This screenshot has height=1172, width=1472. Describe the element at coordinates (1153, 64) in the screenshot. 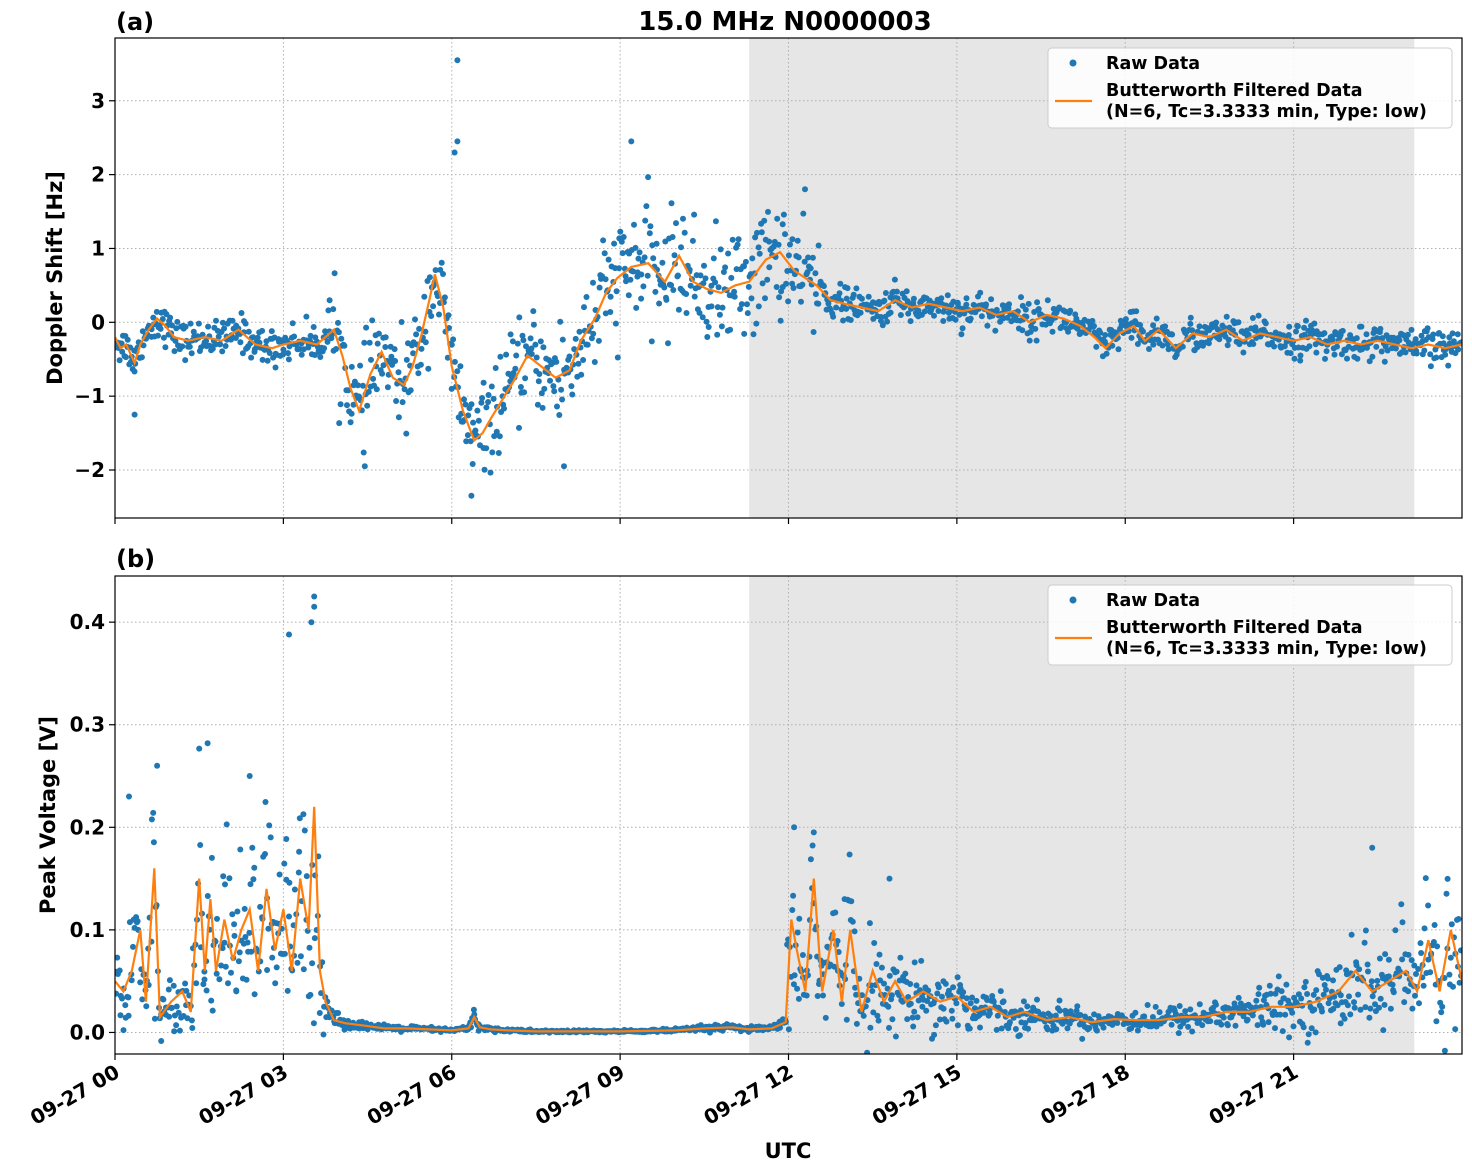

I see `legend-a-raw-label: Raw Data` at that location.